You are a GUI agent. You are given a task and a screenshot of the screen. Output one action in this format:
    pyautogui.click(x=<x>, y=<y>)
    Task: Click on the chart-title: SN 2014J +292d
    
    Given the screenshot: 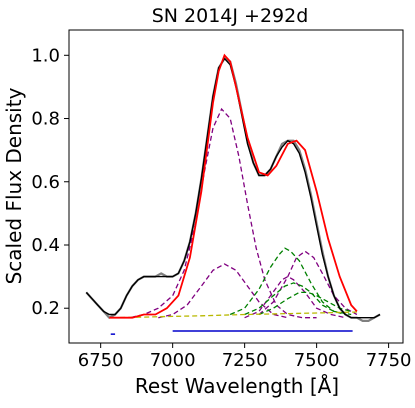 What is the action you would take?
    pyautogui.click(x=230, y=16)
    